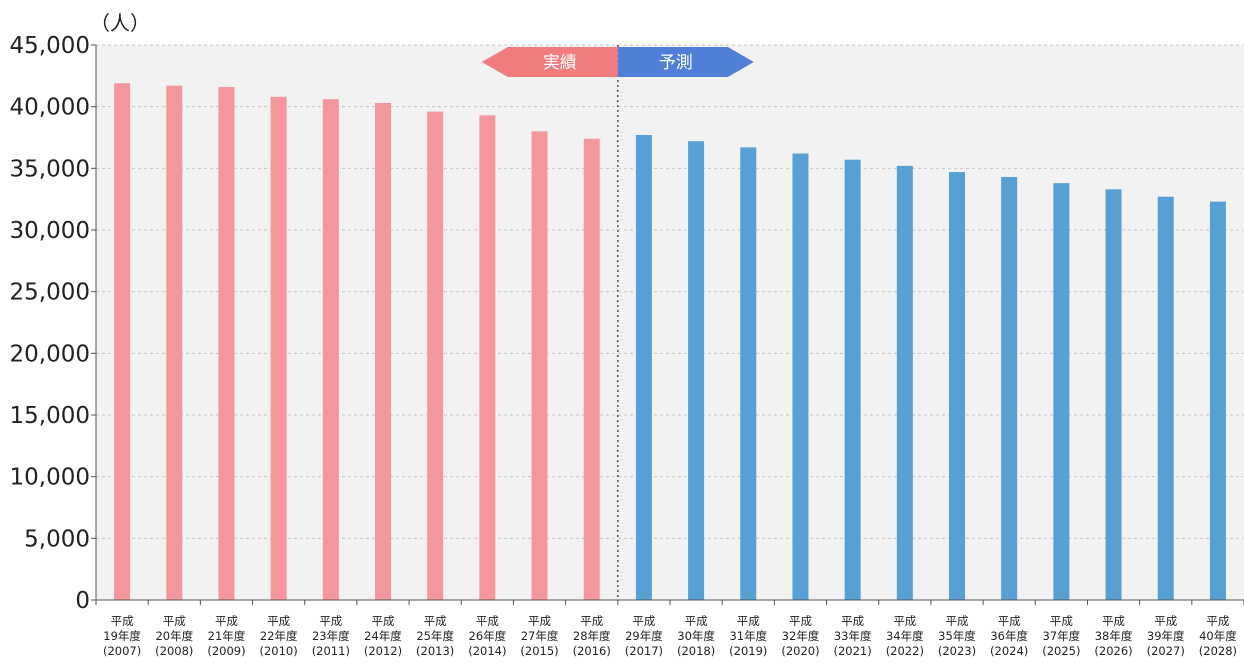 The image size is (1244, 666). Describe the element at coordinates (1061, 636) in the screenshot. I see `x-tick-label: 平成 37年度(2025)` at that location.